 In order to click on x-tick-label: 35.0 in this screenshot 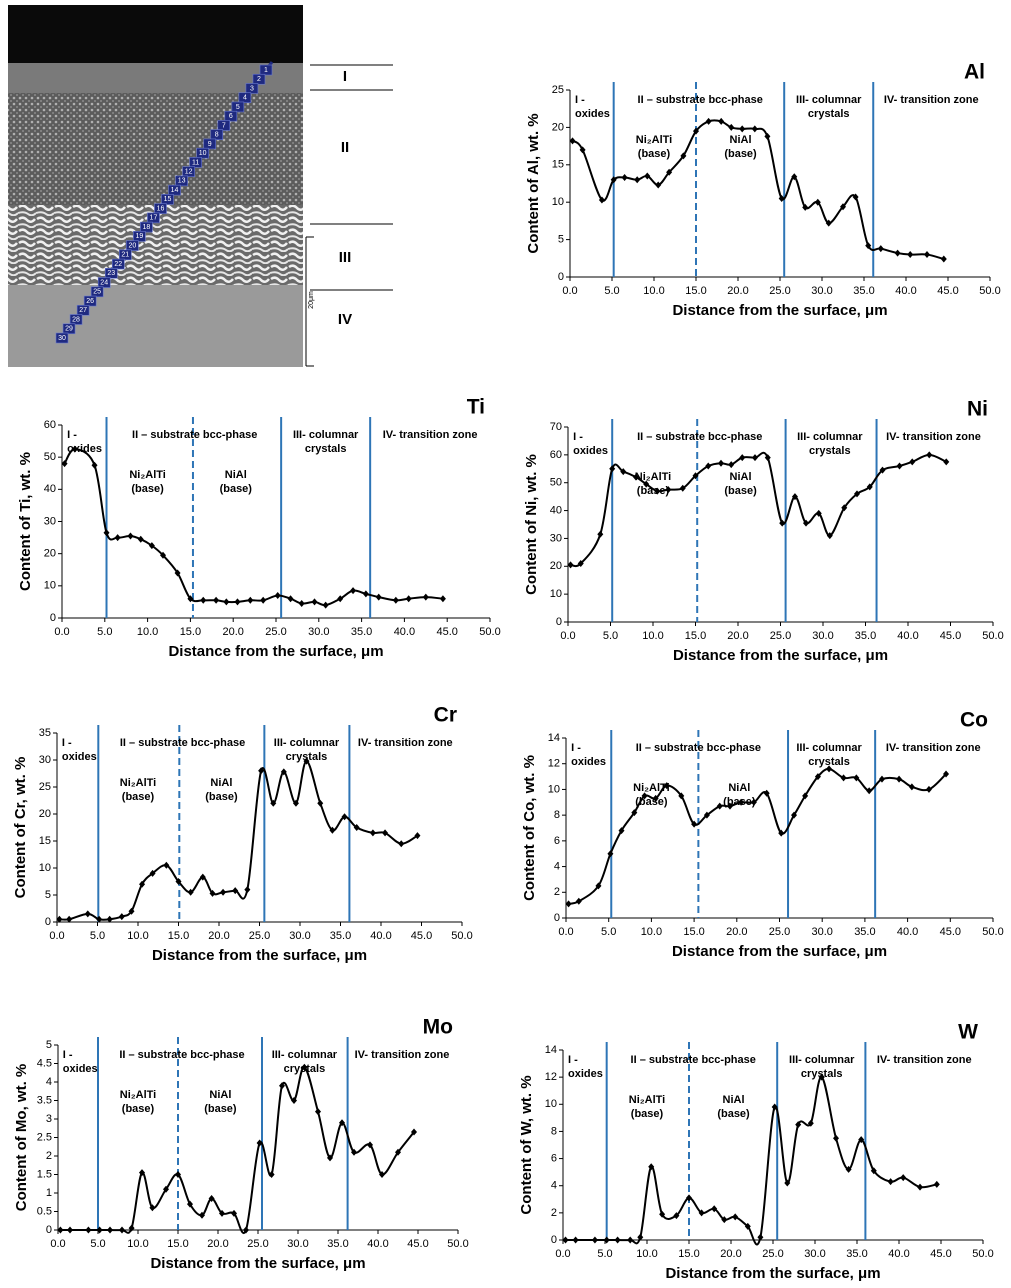, I will do `click(337, 1244)`.